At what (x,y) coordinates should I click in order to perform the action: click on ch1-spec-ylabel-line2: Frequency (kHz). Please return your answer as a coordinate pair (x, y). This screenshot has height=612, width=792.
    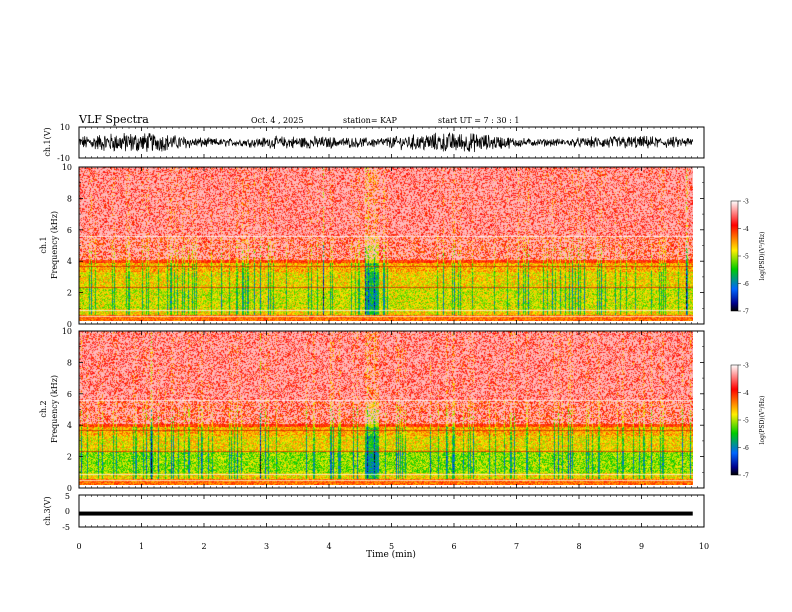
    Looking at the image, I should click on (54, 245).